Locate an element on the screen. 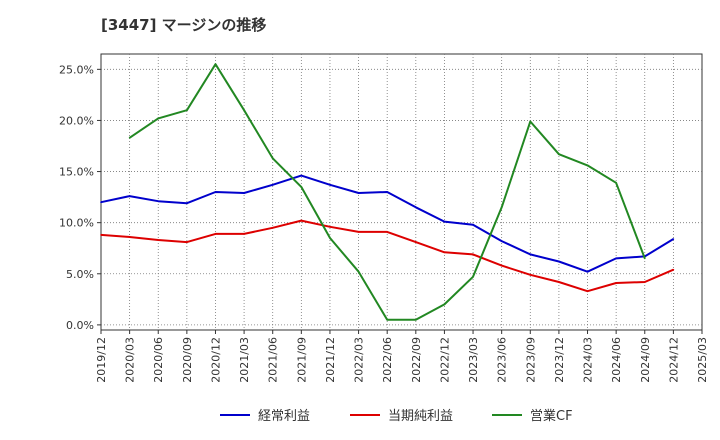  x-tick-label: 2023/06 is located at coordinates (502, 360).